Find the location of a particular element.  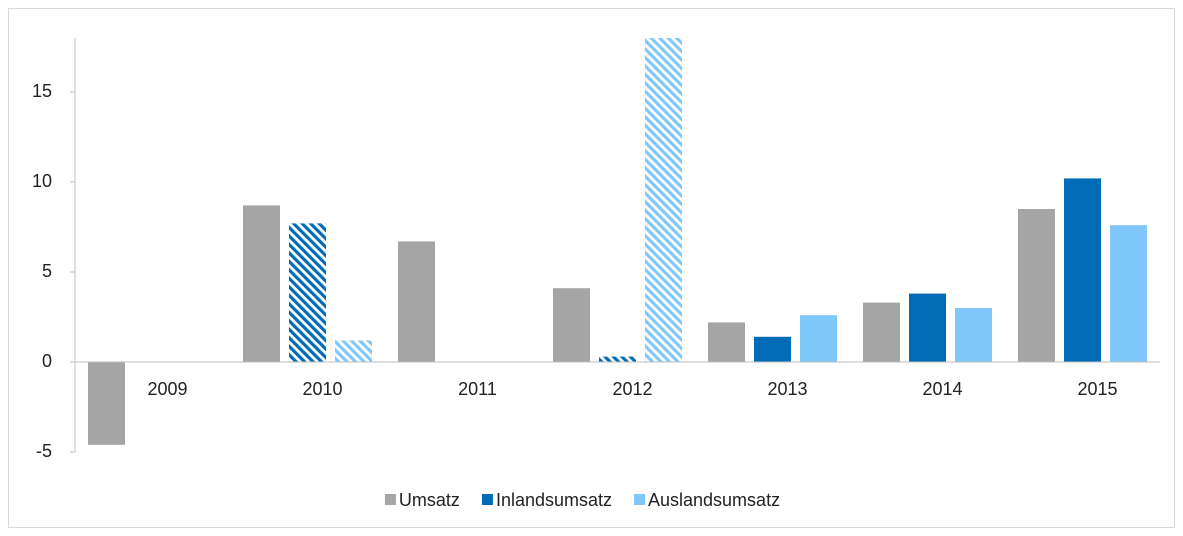

x-tick-label: 2010 is located at coordinates (322, 389).